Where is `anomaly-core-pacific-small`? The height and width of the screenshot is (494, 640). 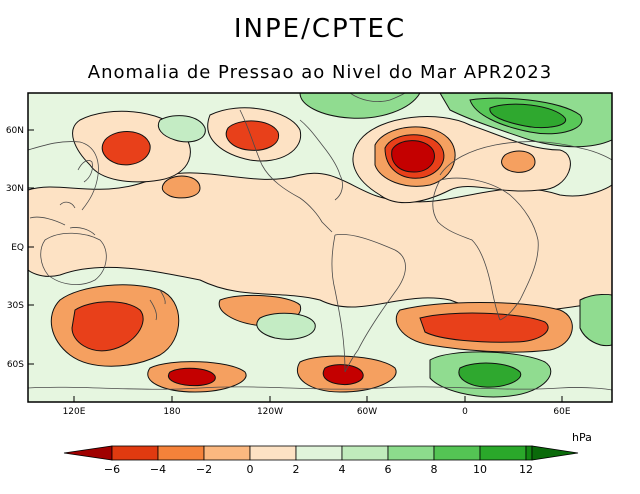 anomaly-core-pacific-small is located at coordinates (181, 187).